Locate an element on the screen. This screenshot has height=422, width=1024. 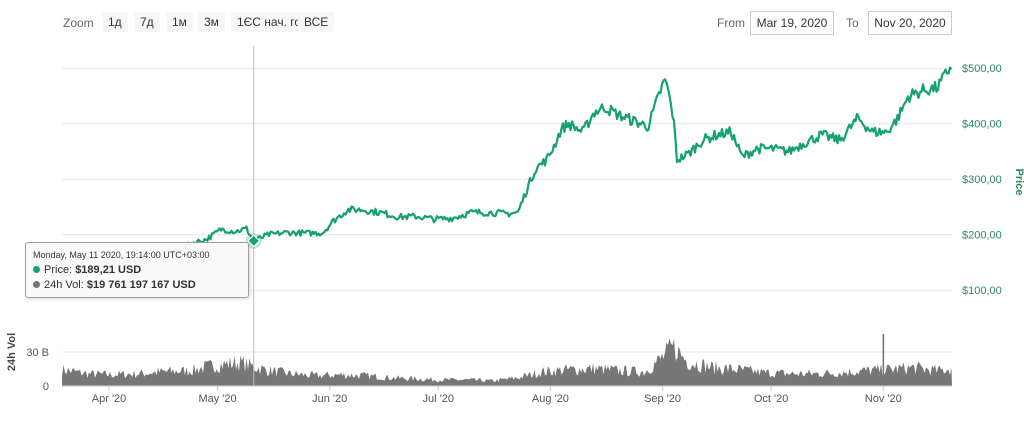
tooltip-price-label: Price: is located at coordinates (58, 270).